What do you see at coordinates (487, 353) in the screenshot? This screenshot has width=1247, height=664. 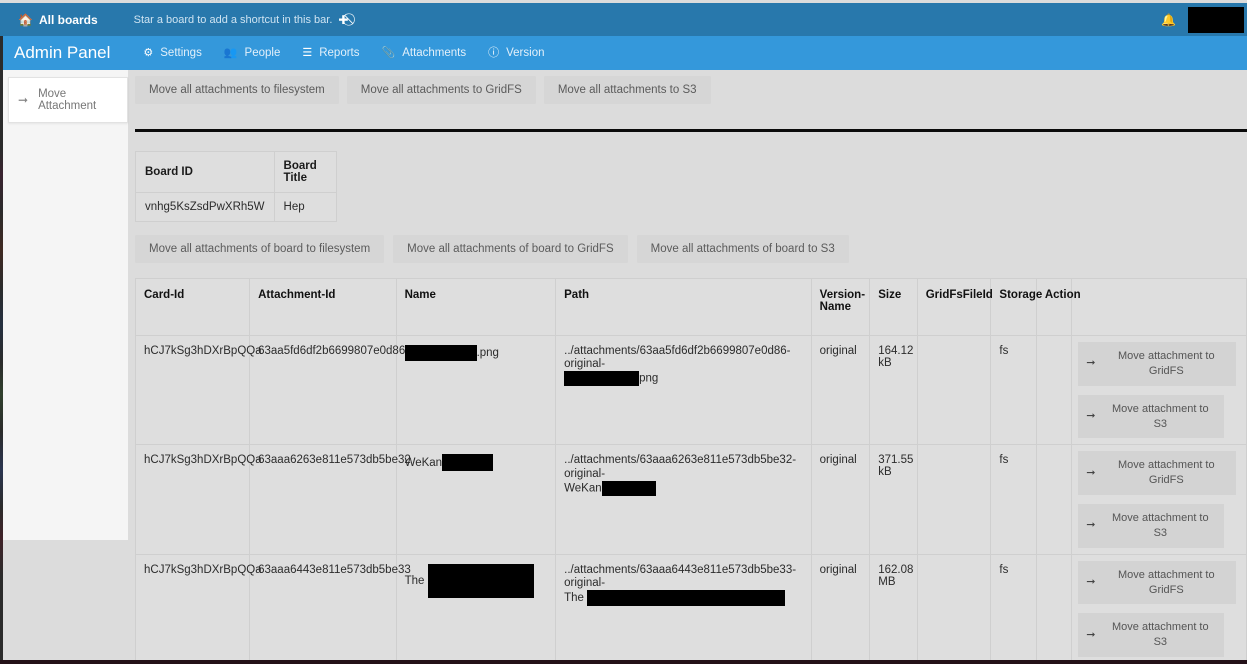 I see `name-suffix: .png` at bounding box center [487, 353].